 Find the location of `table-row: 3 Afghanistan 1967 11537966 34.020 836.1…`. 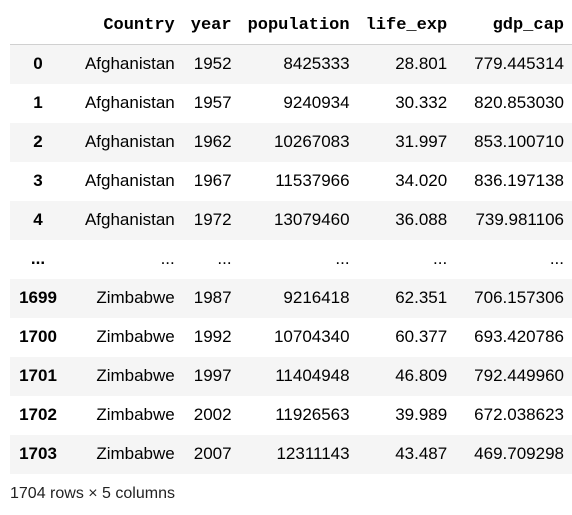

table-row: 3 Afghanistan 1967 11537966 34.020 836.1… is located at coordinates (291, 181).